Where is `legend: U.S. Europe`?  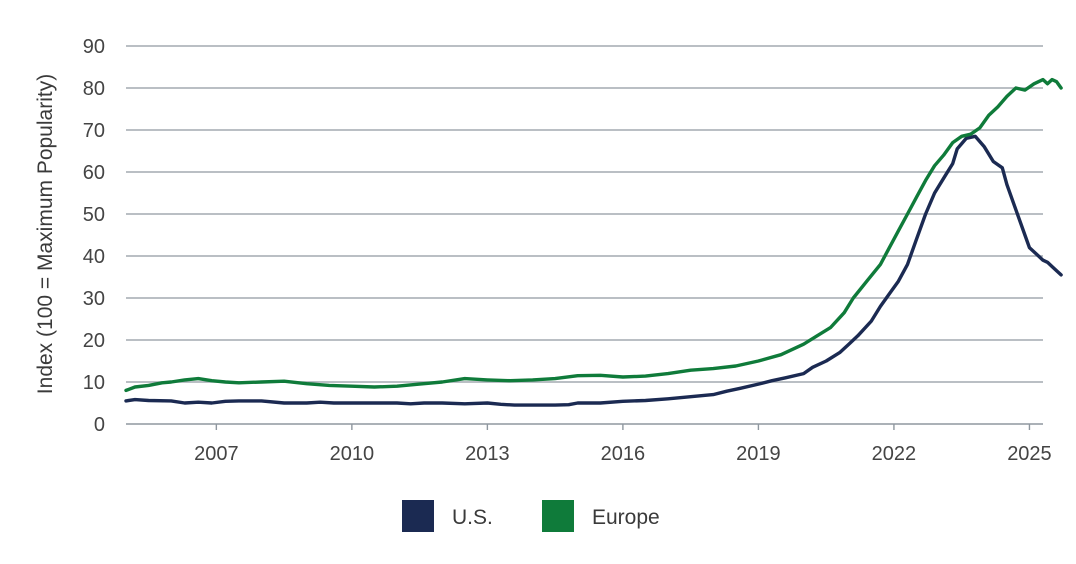 legend: U.S. Europe is located at coordinates (531, 516).